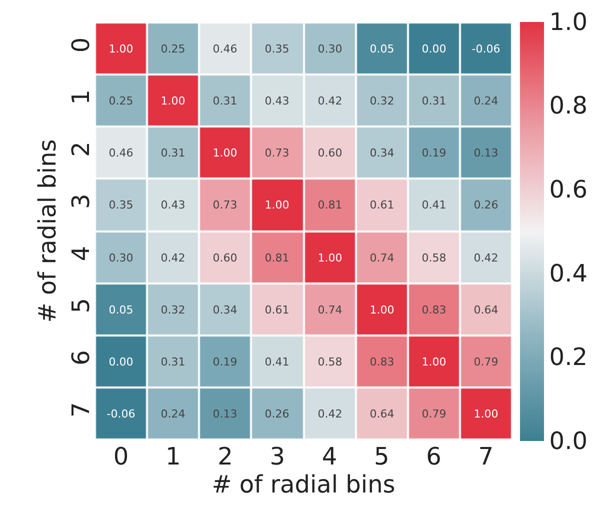  What do you see at coordinates (81, 201) in the screenshot?
I see `y-tick-label: 3` at bounding box center [81, 201].